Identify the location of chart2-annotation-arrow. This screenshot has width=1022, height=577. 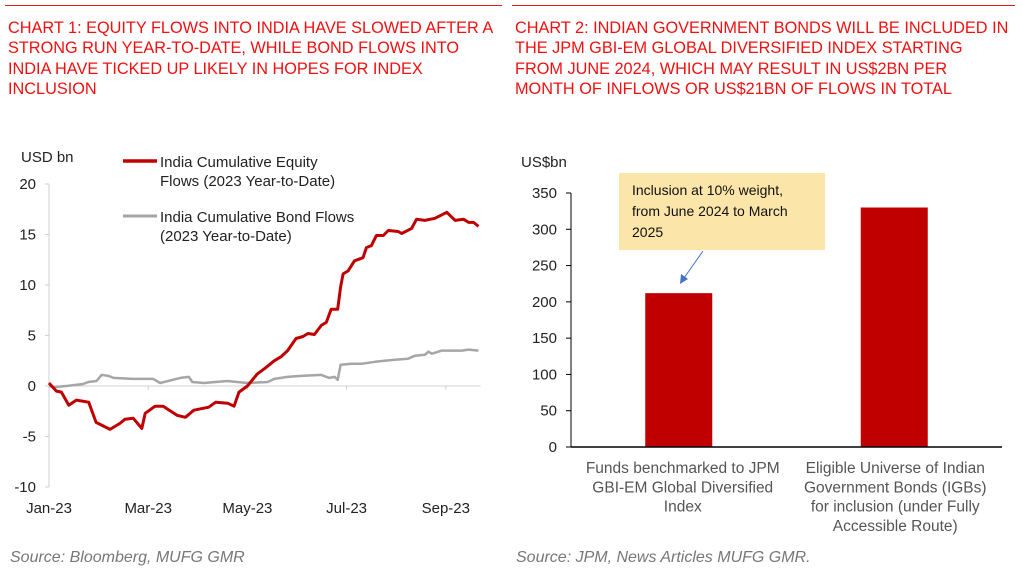
(693, 264).